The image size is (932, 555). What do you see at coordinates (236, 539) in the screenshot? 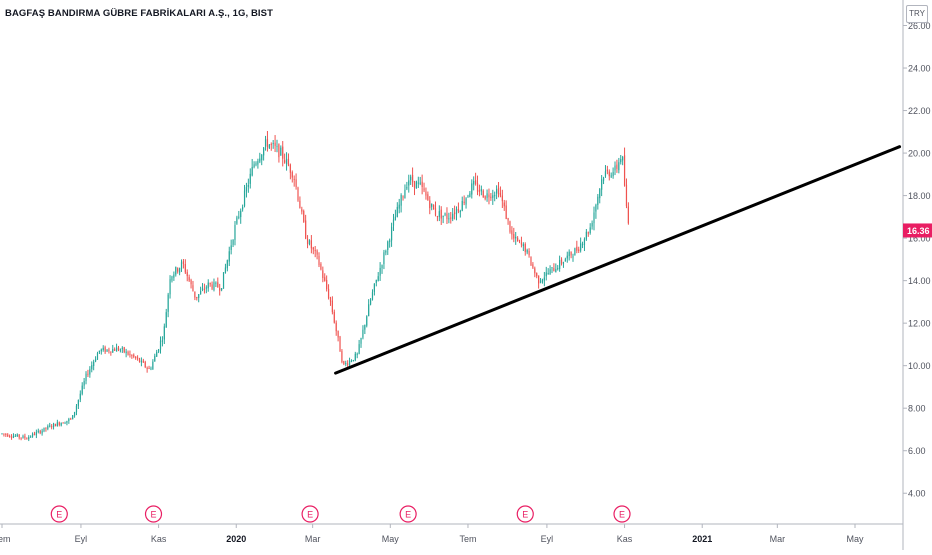
I see `time-tick-label: 2020` at bounding box center [236, 539].